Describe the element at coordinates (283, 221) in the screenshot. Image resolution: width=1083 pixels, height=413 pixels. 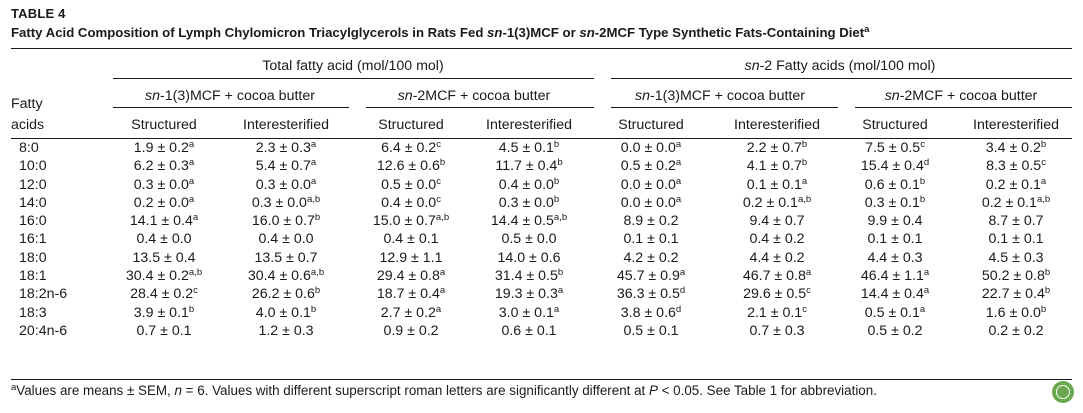
I see `cell-value: 16.0 ± 0.7` at that location.